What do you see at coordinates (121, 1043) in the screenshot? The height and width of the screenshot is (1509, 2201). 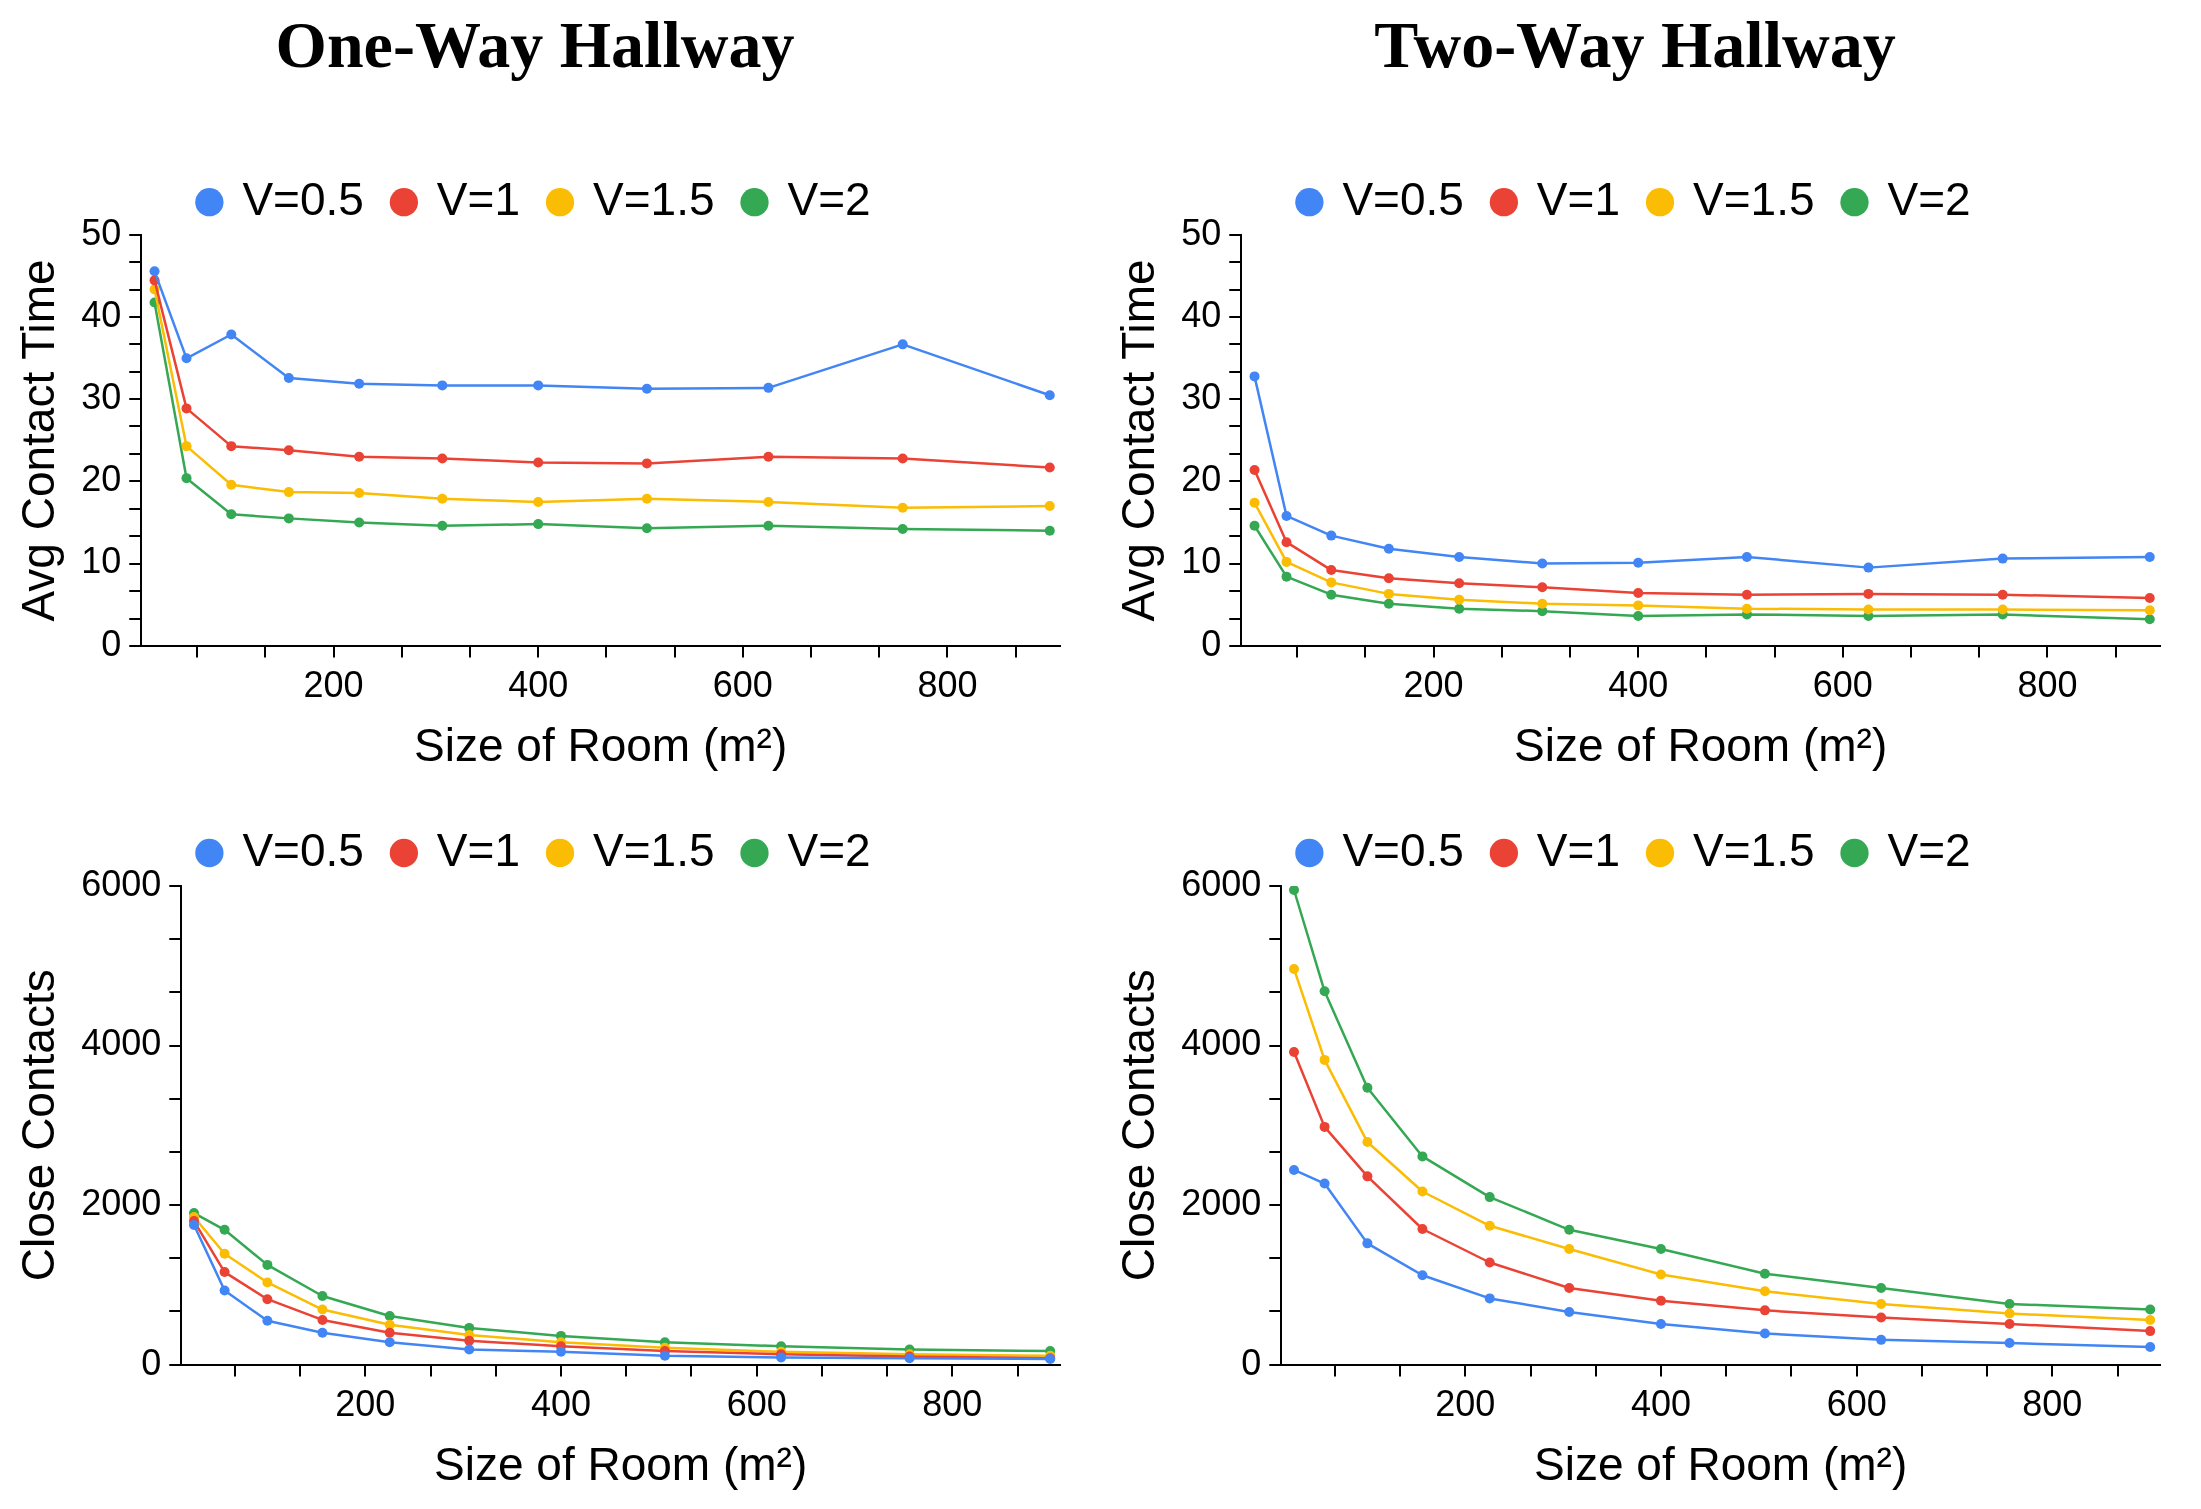 I see `y-tick-label: 4000` at bounding box center [121, 1043].